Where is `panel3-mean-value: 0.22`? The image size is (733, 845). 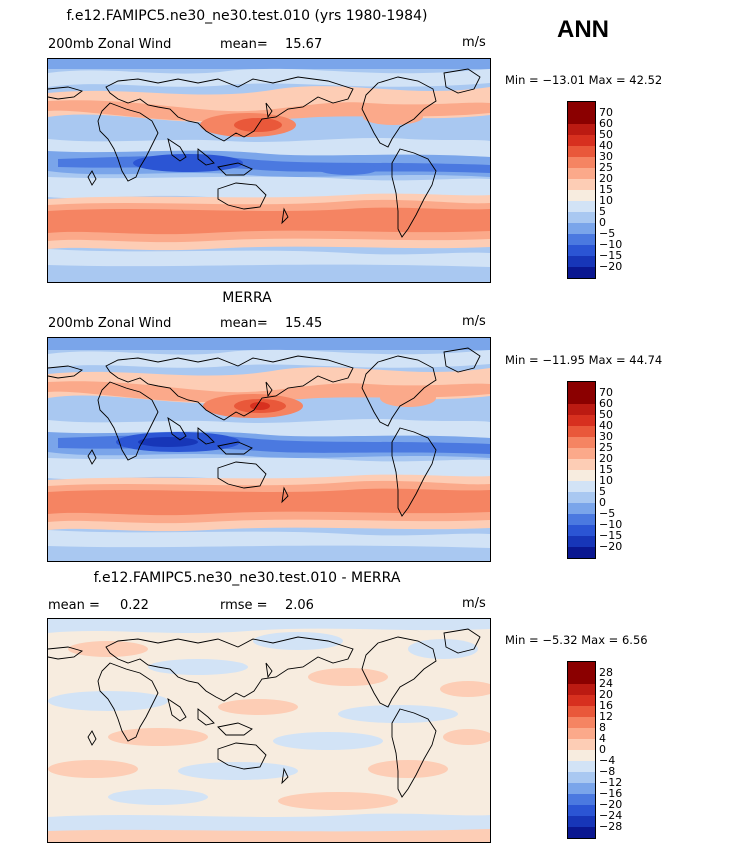
panel3-mean-value: 0.22 is located at coordinates (134, 605).